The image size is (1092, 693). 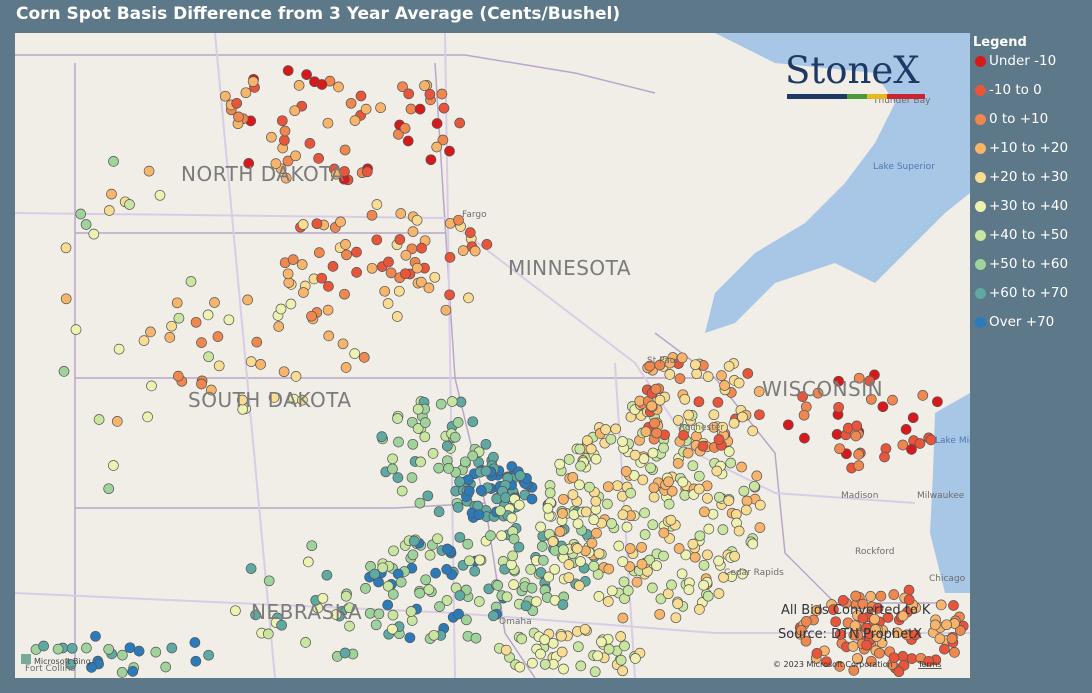 I want to click on legend-label: +20 to +30, so click(x=1029, y=177).